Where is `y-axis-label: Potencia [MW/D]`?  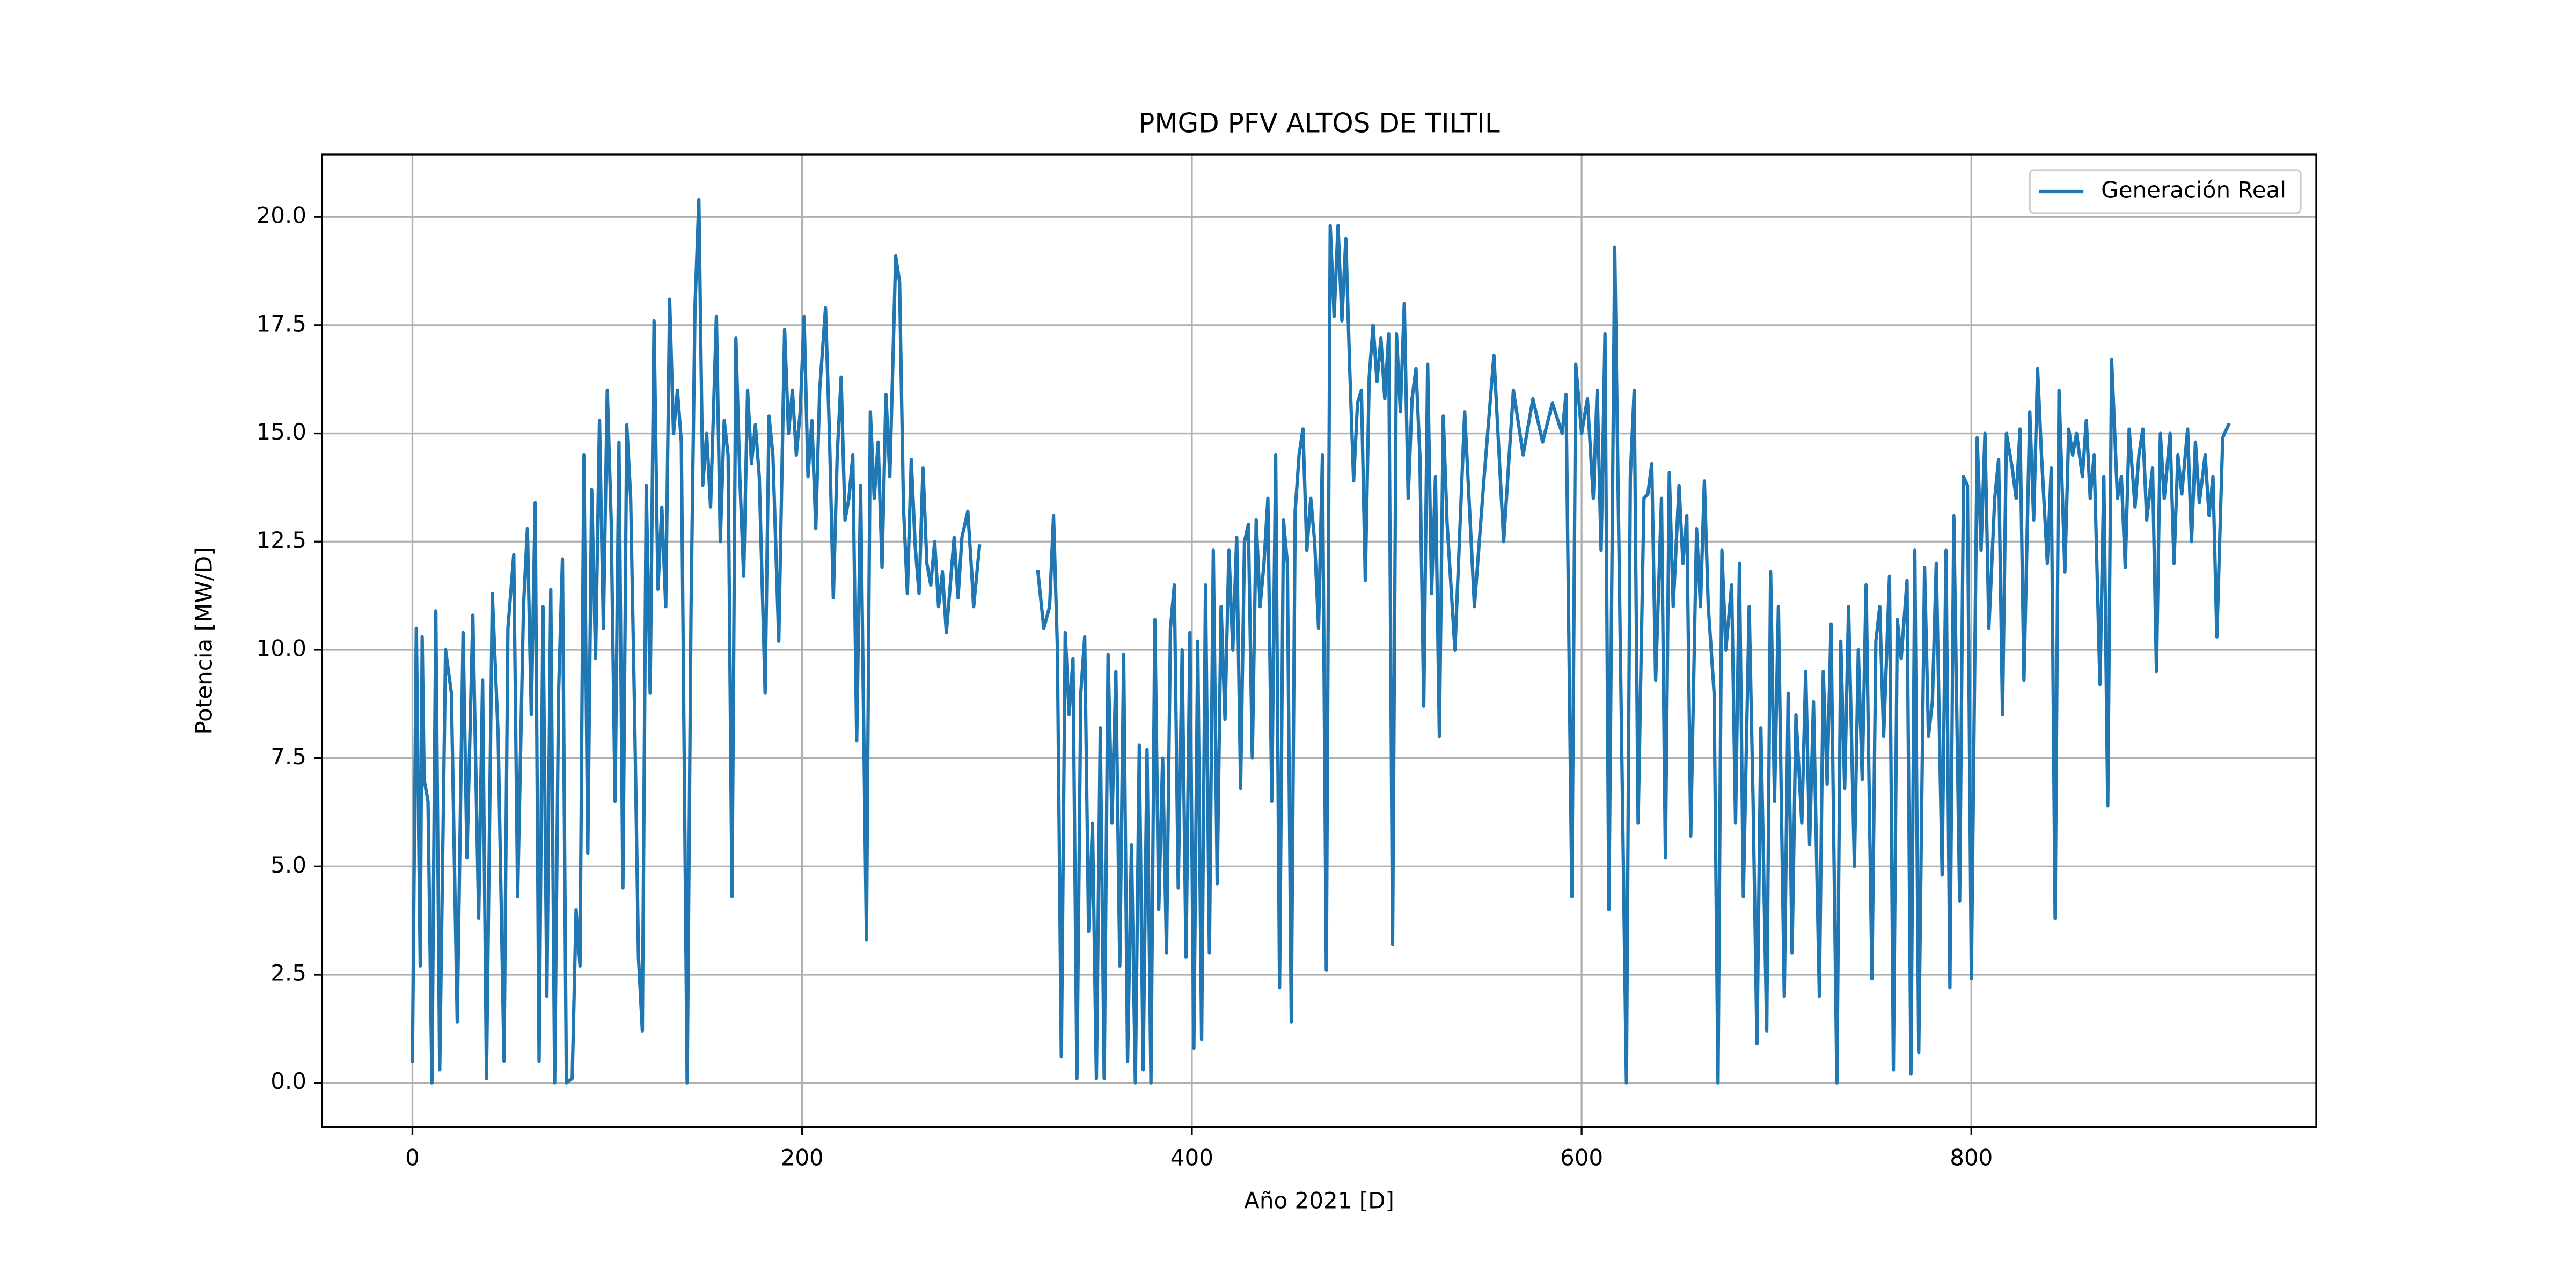 y-axis-label: Potencia [MW/D] is located at coordinates (204, 640).